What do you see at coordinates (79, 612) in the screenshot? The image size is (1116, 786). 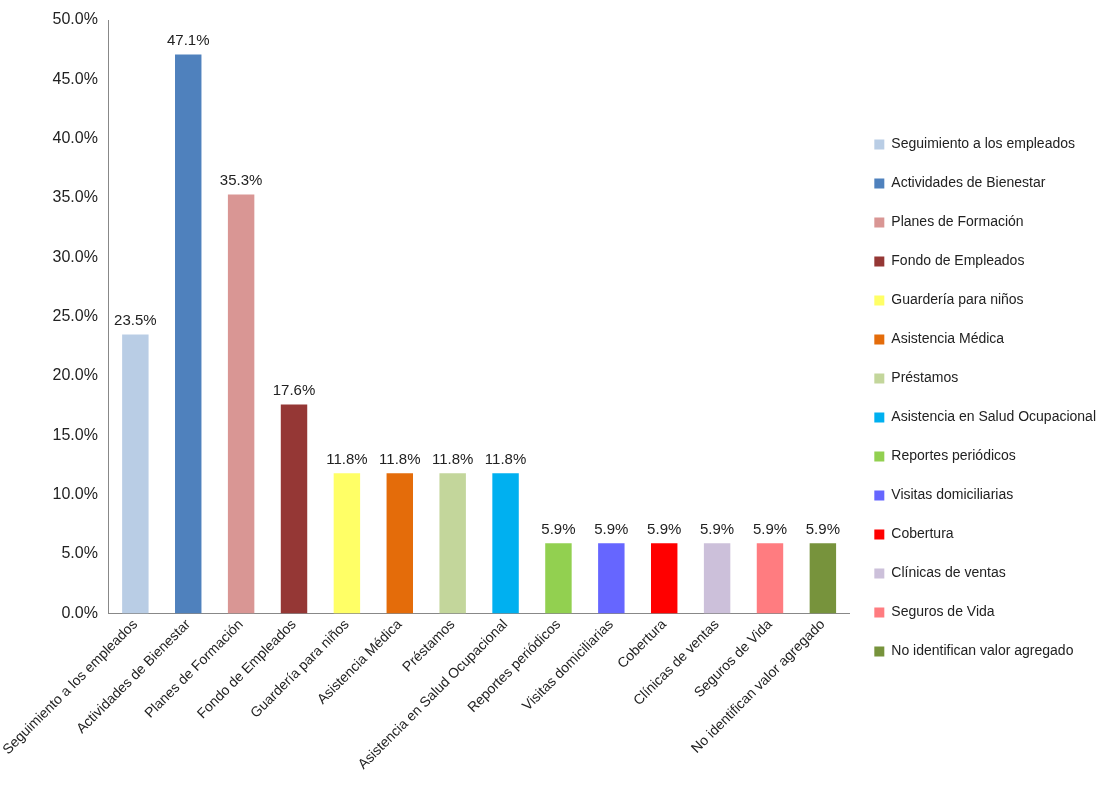 I see `y-tick-label: 0.0%` at bounding box center [79, 612].